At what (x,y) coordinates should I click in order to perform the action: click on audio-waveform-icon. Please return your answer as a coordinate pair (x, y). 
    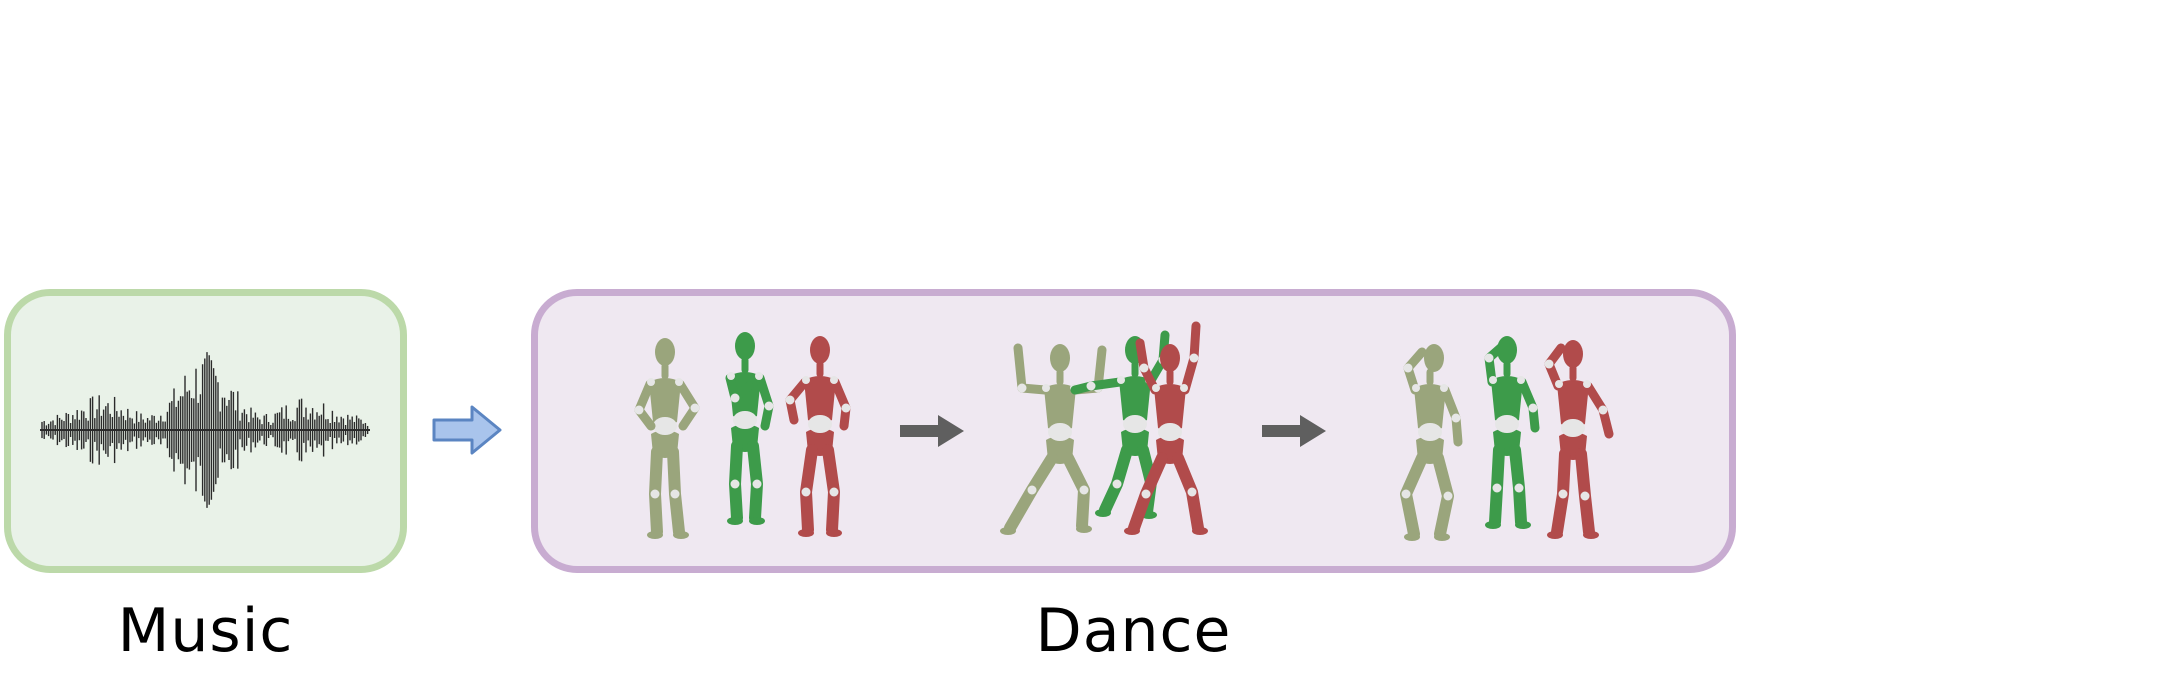
    Looking at the image, I should click on (205, 430).